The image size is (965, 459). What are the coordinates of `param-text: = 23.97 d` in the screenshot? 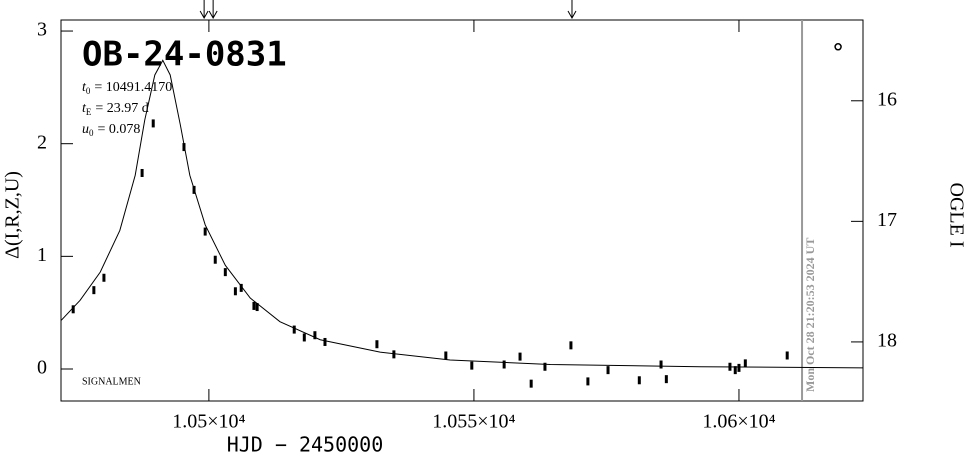 It's located at (121, 108).